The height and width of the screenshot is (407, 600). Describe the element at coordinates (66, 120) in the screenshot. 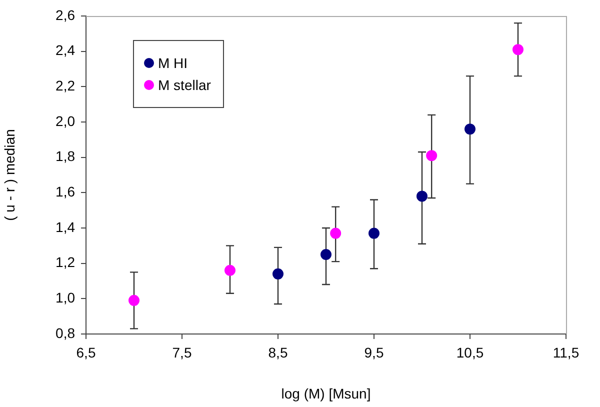

I see `y-tick-label: 2,0` at that location.